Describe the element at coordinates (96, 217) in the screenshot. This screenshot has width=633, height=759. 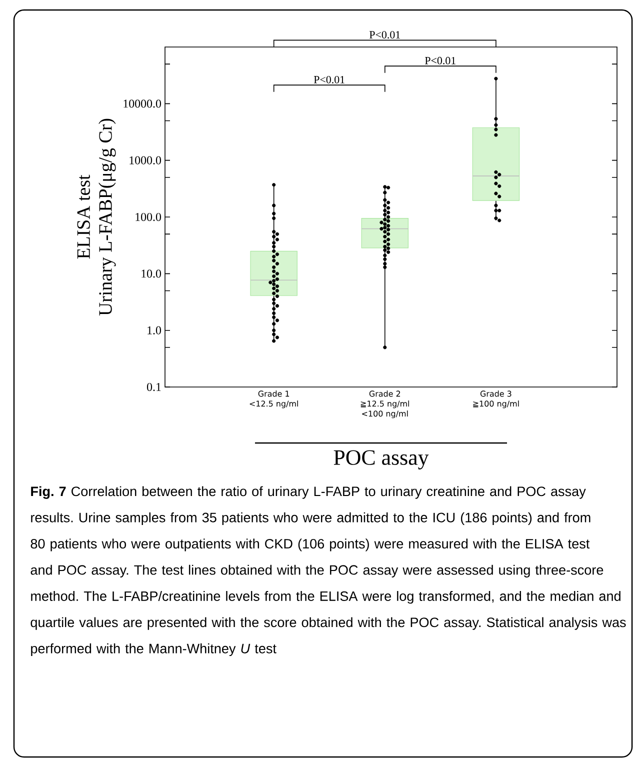
I see `y-axis-title: ELISA test Urinary L-FABP(μg/g Cr)` at that location.